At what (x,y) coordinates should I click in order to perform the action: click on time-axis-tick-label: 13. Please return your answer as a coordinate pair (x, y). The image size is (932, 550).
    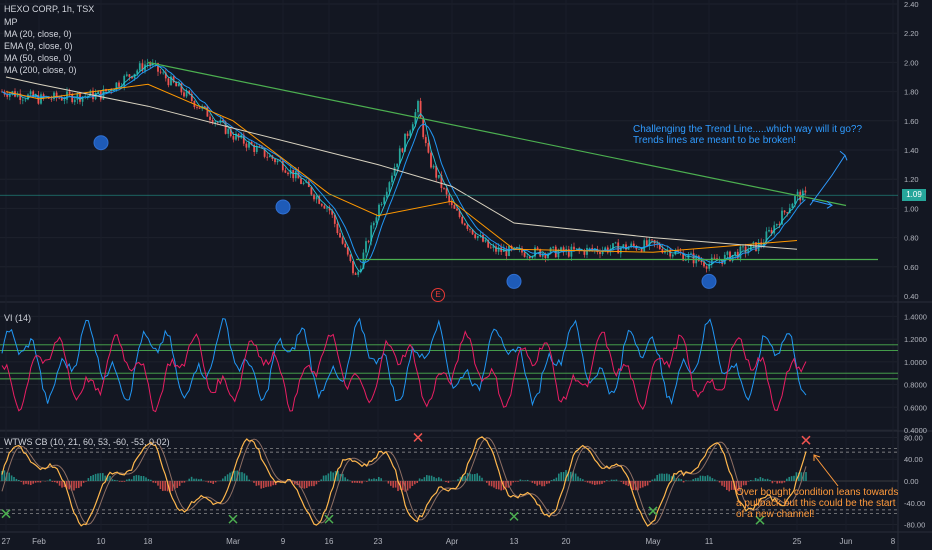
    Looking at the image, I should click on (514, 541).